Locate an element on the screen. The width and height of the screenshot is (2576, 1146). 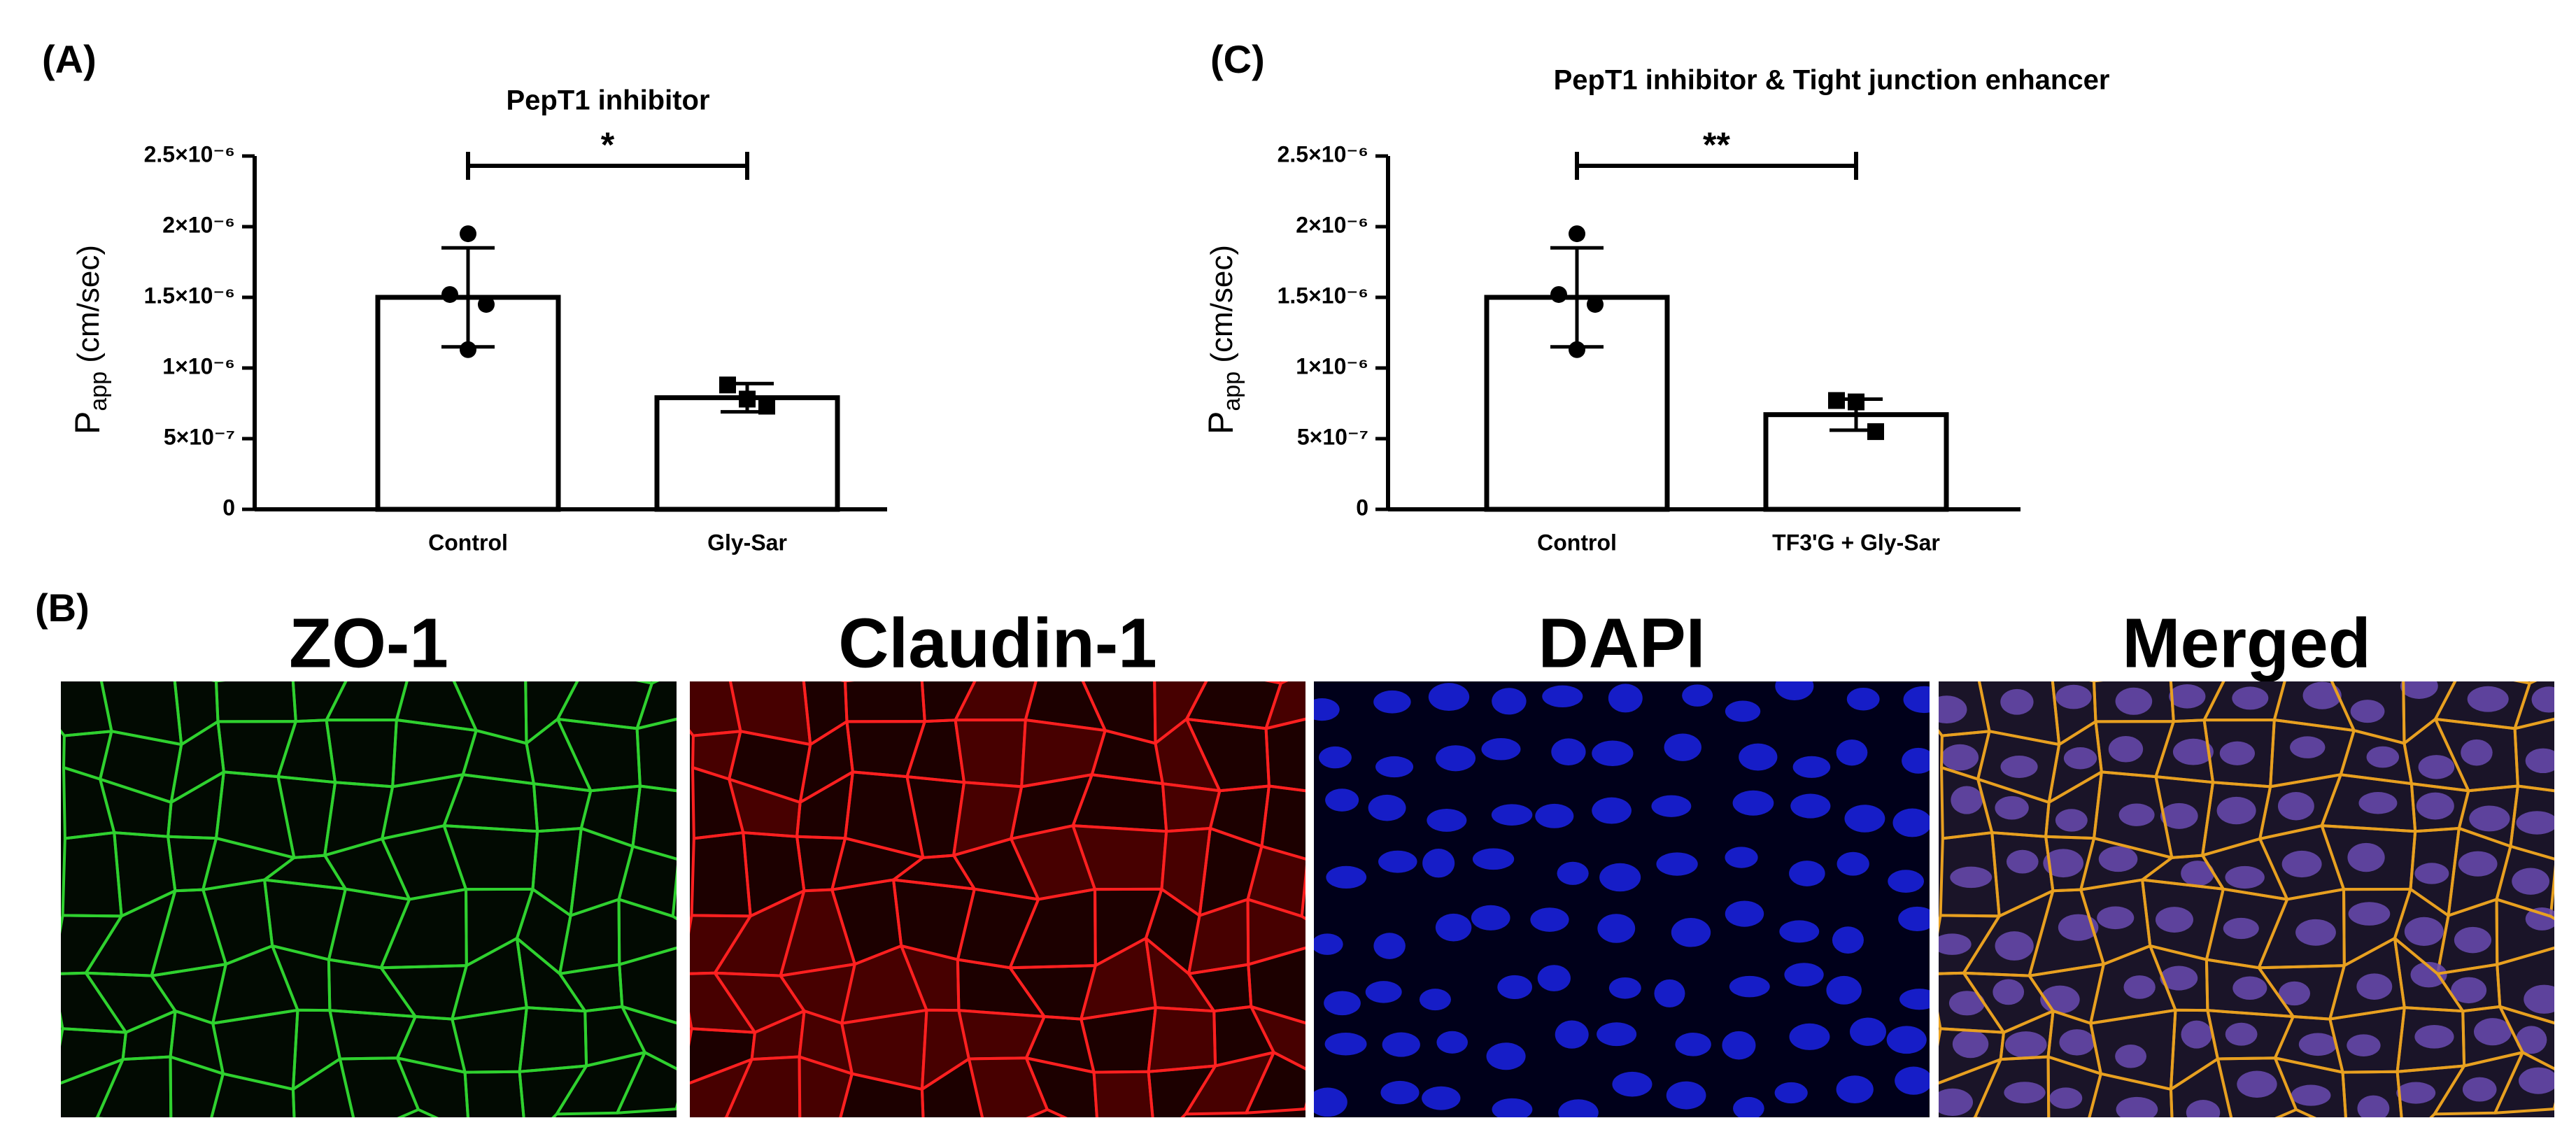
micrograph-background is located at coordinates (369, 899).